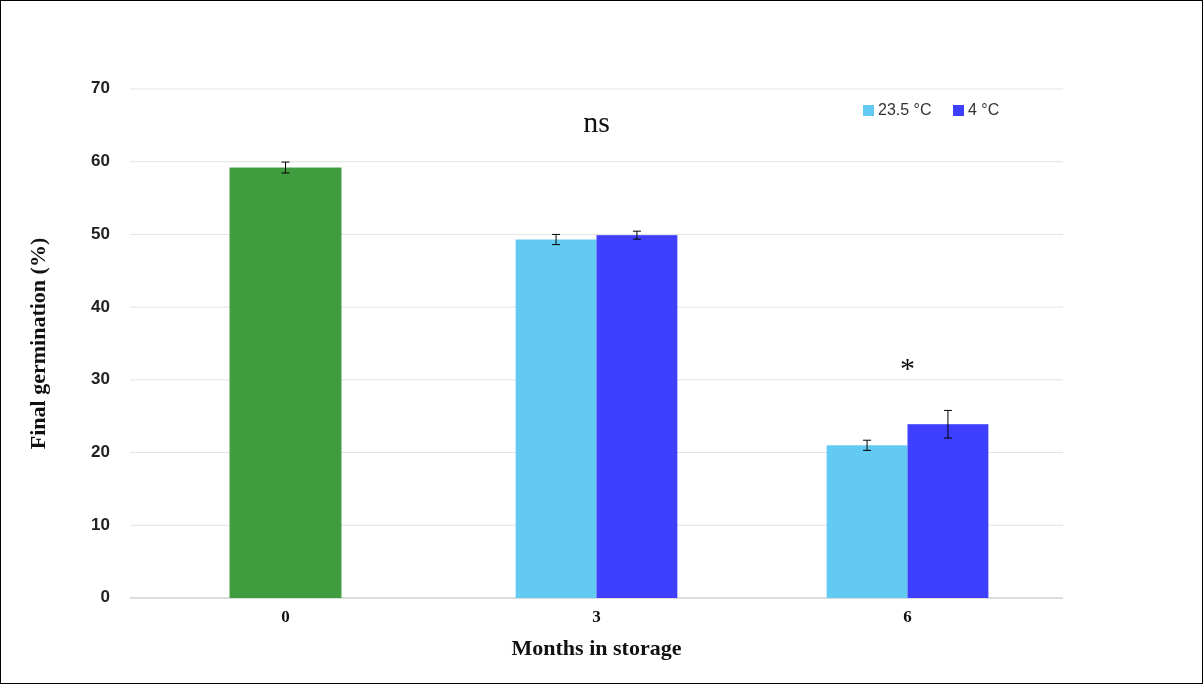  What do you see at coordinates (984, 110) in the screenshot?
I see `legend-label: 4 °C` at bounding box center [984, 110].